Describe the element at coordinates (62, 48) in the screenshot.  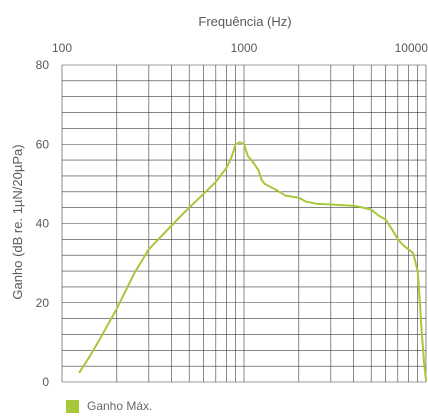
I see `x-tick-label: 100` at that location.